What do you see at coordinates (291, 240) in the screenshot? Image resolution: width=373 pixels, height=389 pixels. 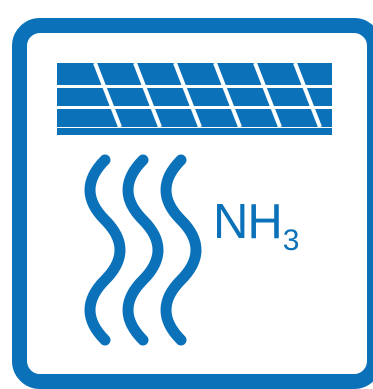 I see `formula-subscript: 3` at bounding box center [291, 240].